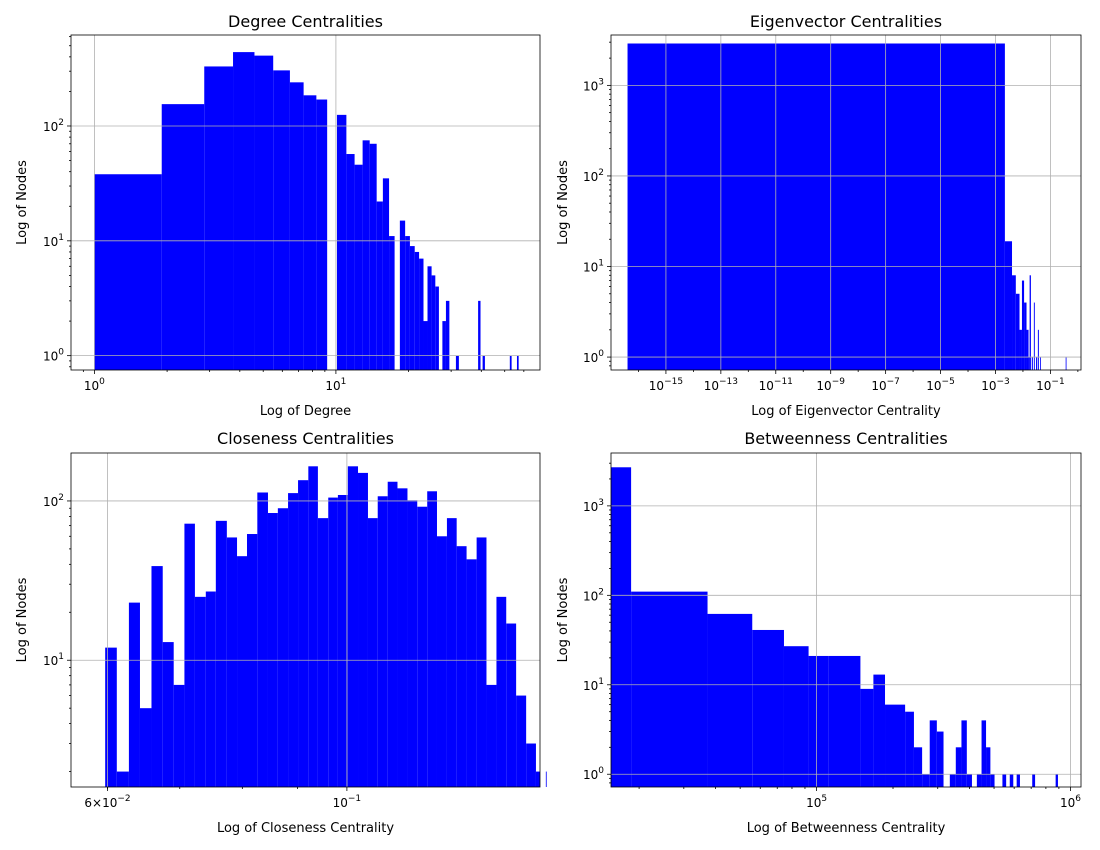 This screenshot has height=850, width=1100. What do you see at coordinates (305, 438) in the screenshot?
I see `chart-title: Closeness Centralities` at bounding box center [305, 438].